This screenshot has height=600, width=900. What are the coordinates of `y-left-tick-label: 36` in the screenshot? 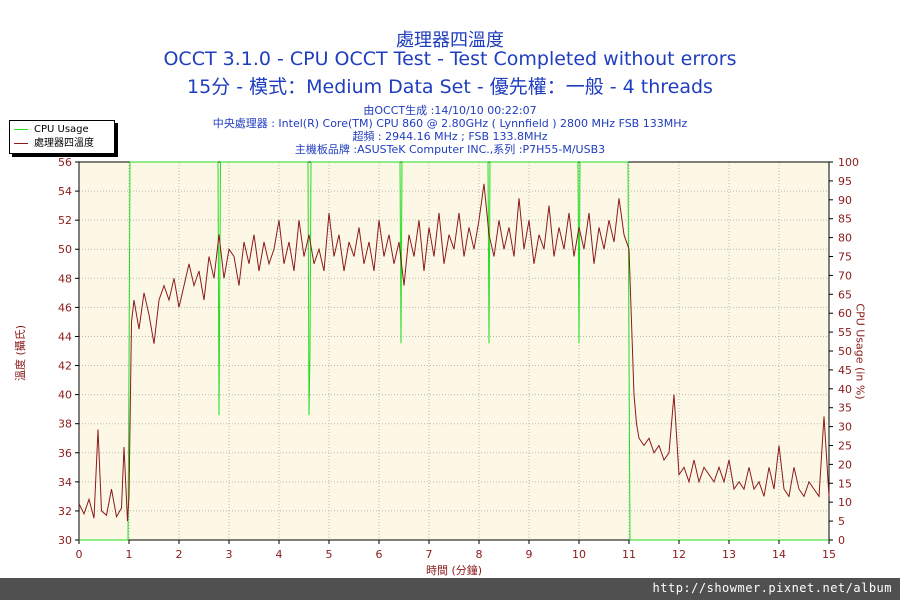 It's located at (65, 453).